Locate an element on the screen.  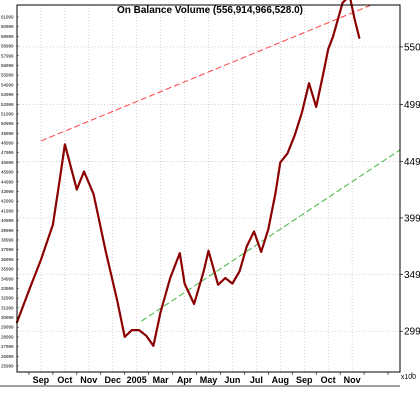
left-tick-label: 50999 is located at coordinates (7, 123).